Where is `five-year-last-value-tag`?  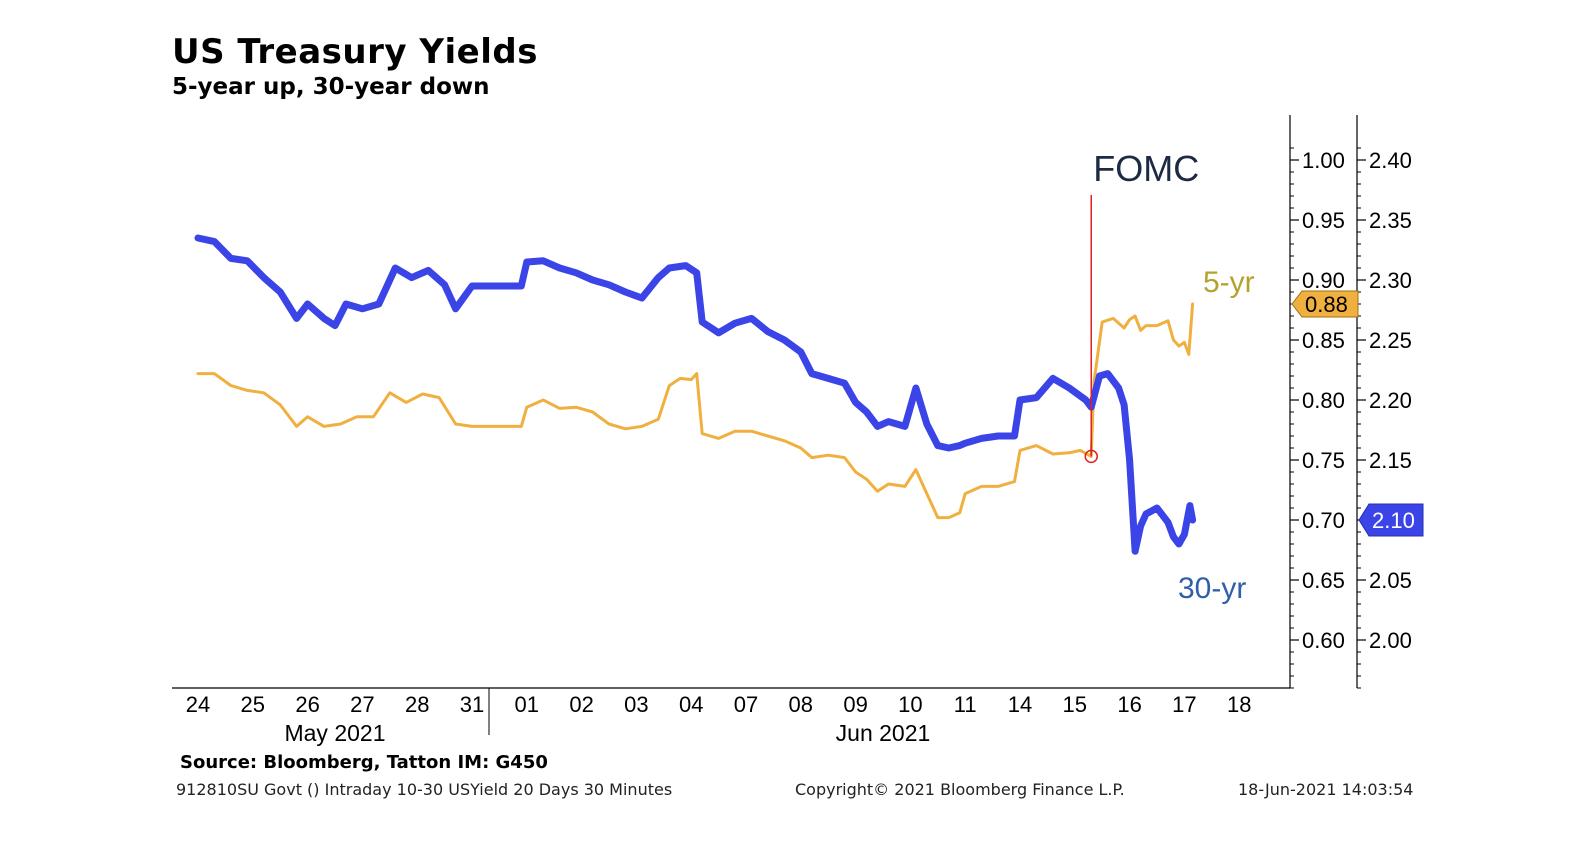 five-year-last-value-tag is located at coordinates (1325, 304).